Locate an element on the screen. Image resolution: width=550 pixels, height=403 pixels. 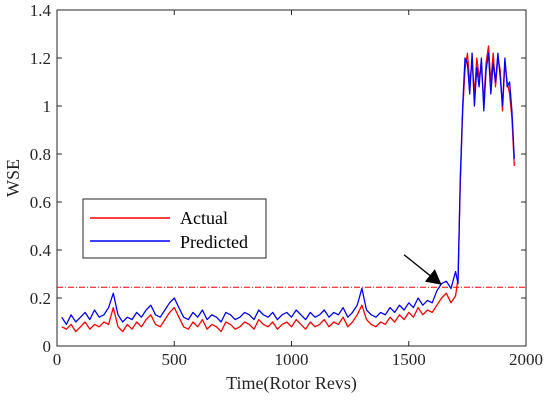
x-tick-label: 1000 is located at coordinates (292, 359).